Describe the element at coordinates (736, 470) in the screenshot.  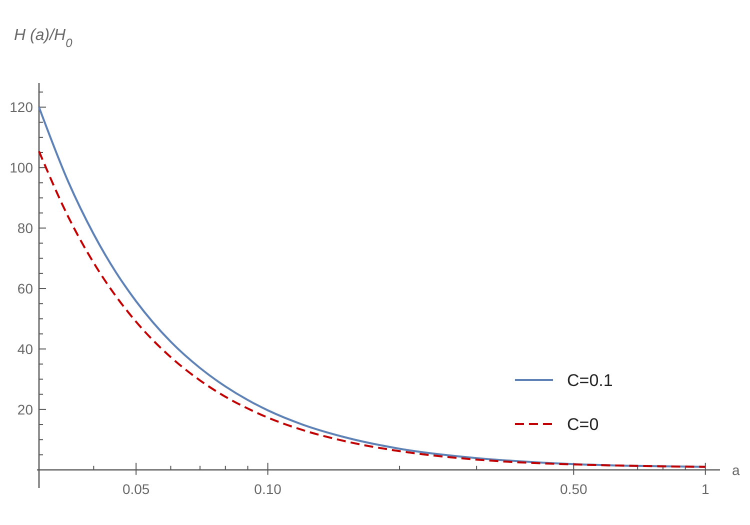
I see `x-axis-title: a` at that location.